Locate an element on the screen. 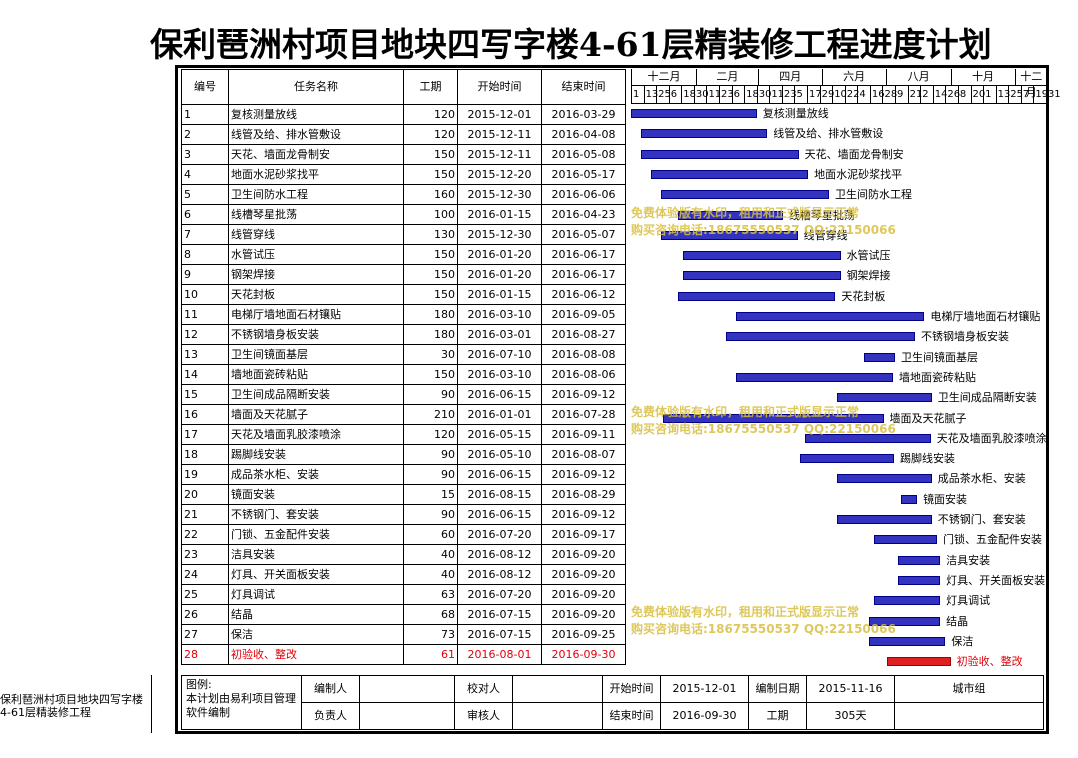  table-row: 21 不锈钢门、套安装 90 2016-06-15 2016-09-12 is located at coordinates (403, 514).